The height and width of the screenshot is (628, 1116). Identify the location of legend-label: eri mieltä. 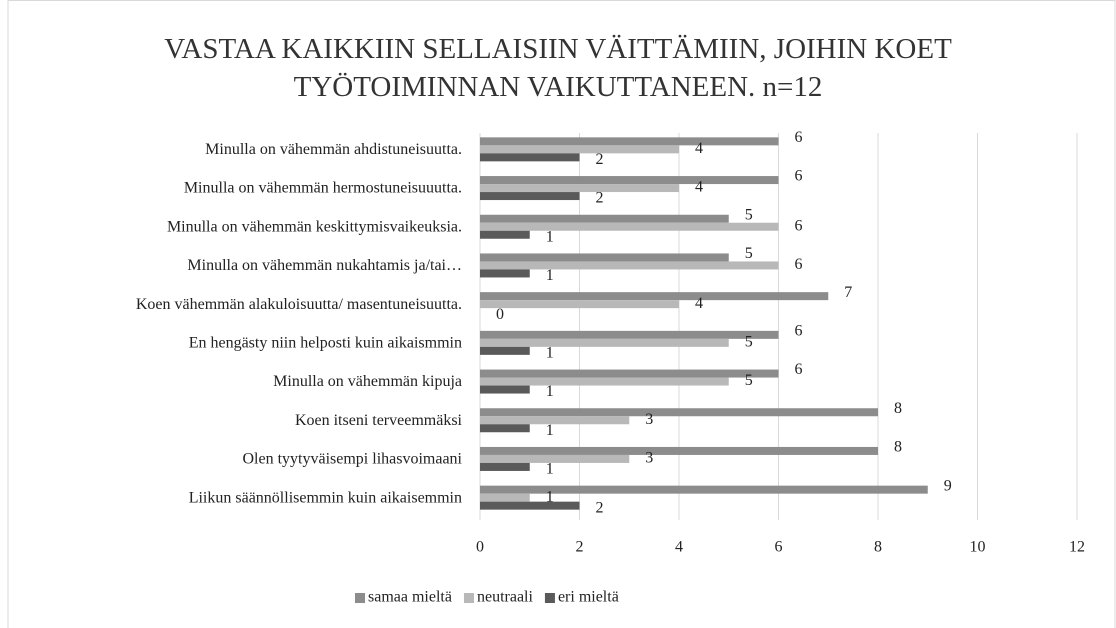
(588, 597).